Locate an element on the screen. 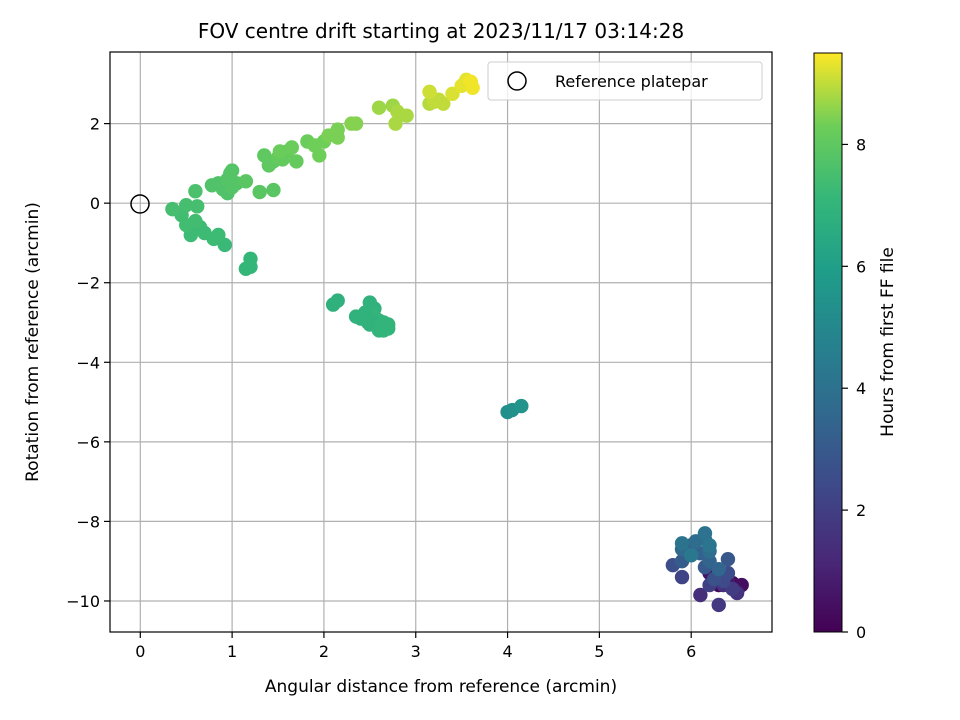 This screenshot has width=960, height=720. y-axis-label: Rotation from reference (arcmin) is located at coordinates (33, 342).